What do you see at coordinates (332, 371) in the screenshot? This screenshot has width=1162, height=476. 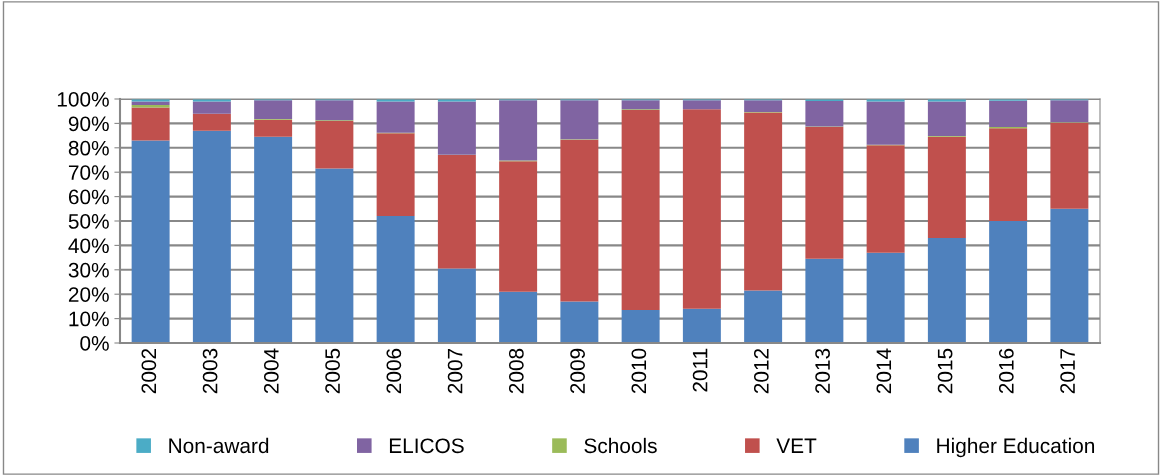 I see `x-tick-label: 2005` at bounding box center [332, 371].